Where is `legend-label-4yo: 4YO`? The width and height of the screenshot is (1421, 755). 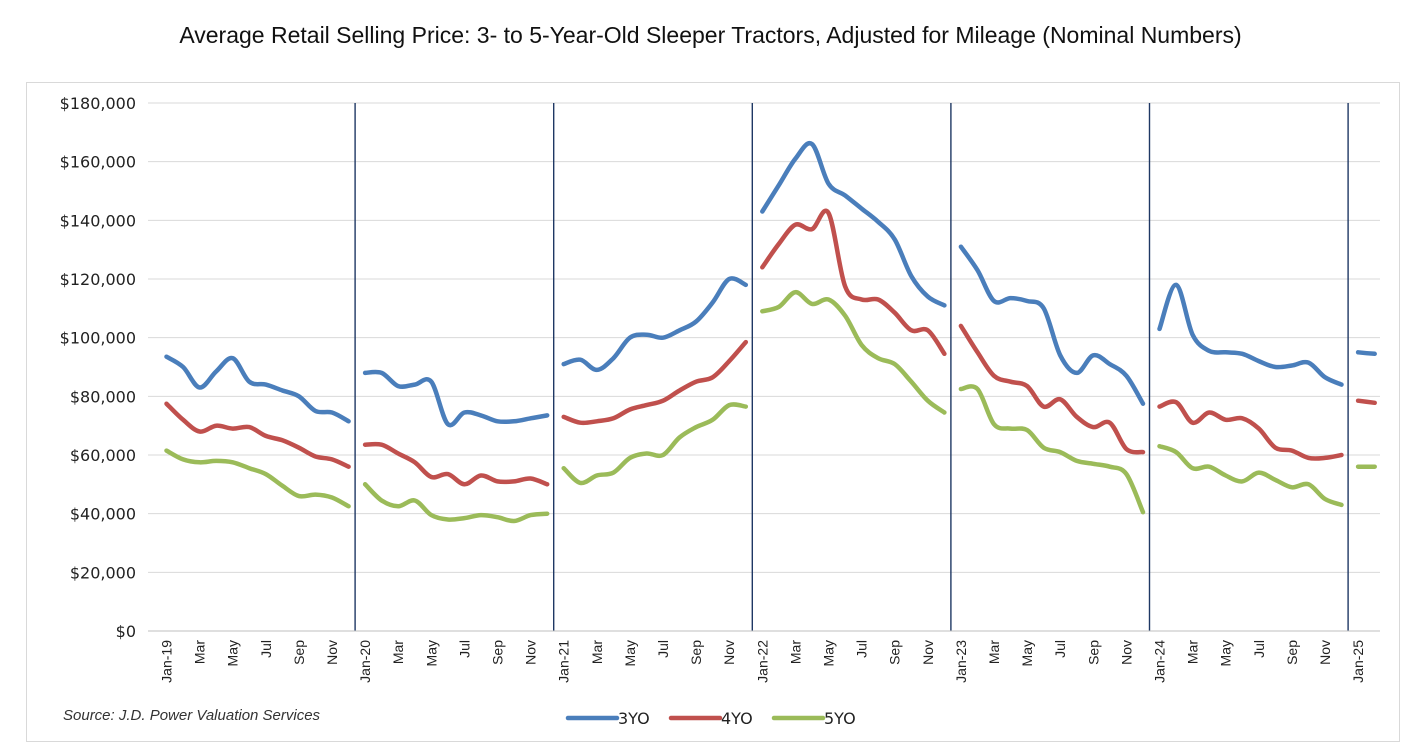 legend-label-4yo: 4YO is located at coordinates (737, 718).